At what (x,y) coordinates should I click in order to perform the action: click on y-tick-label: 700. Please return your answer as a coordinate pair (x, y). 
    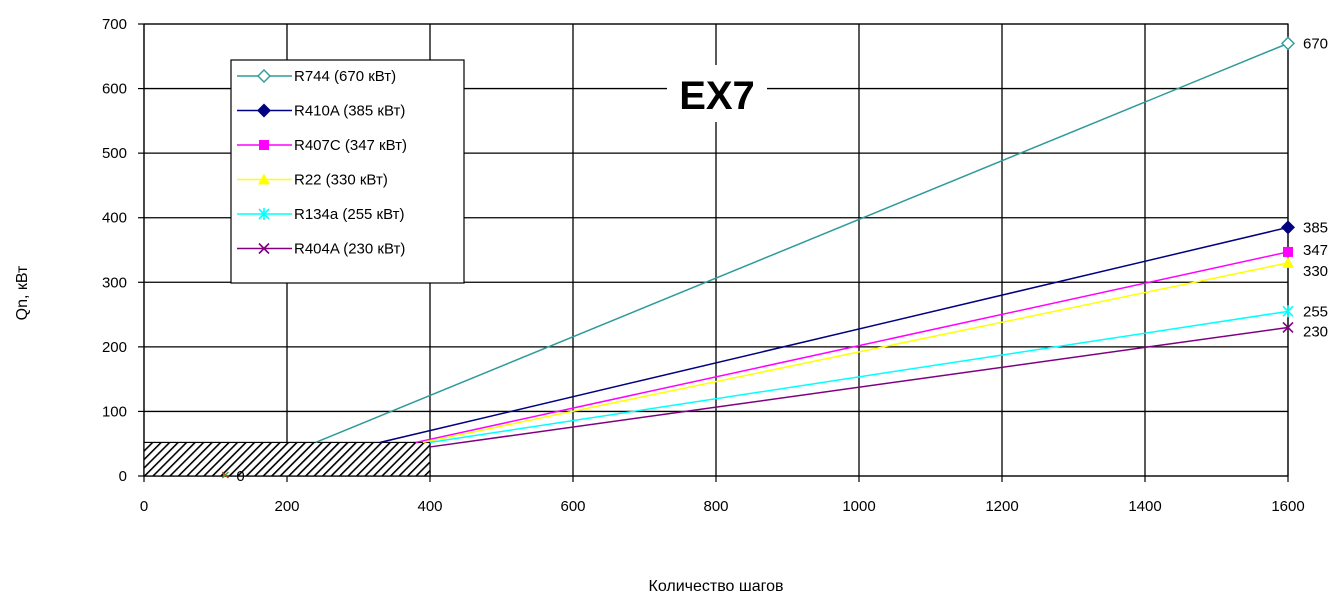
    Looking at the image, I should click on (114, 24).